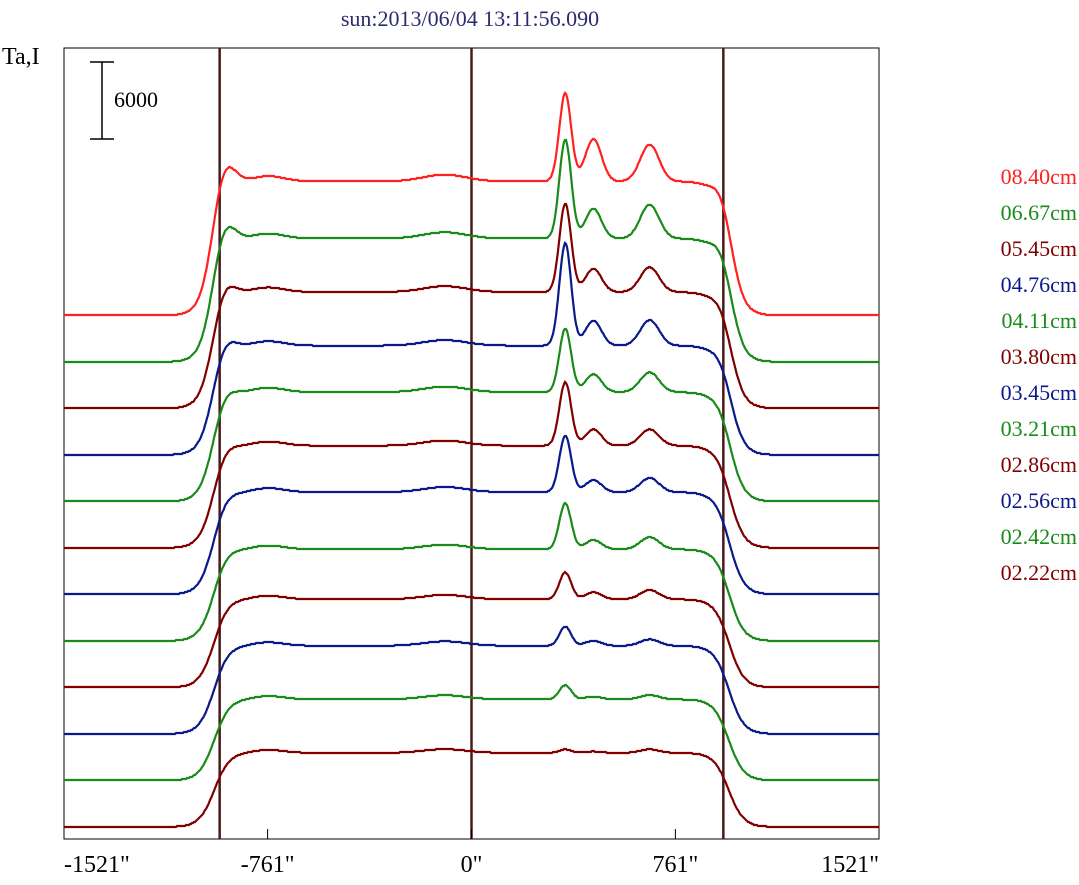  I want to click on series-line-03.21cm, so click(471, 572).